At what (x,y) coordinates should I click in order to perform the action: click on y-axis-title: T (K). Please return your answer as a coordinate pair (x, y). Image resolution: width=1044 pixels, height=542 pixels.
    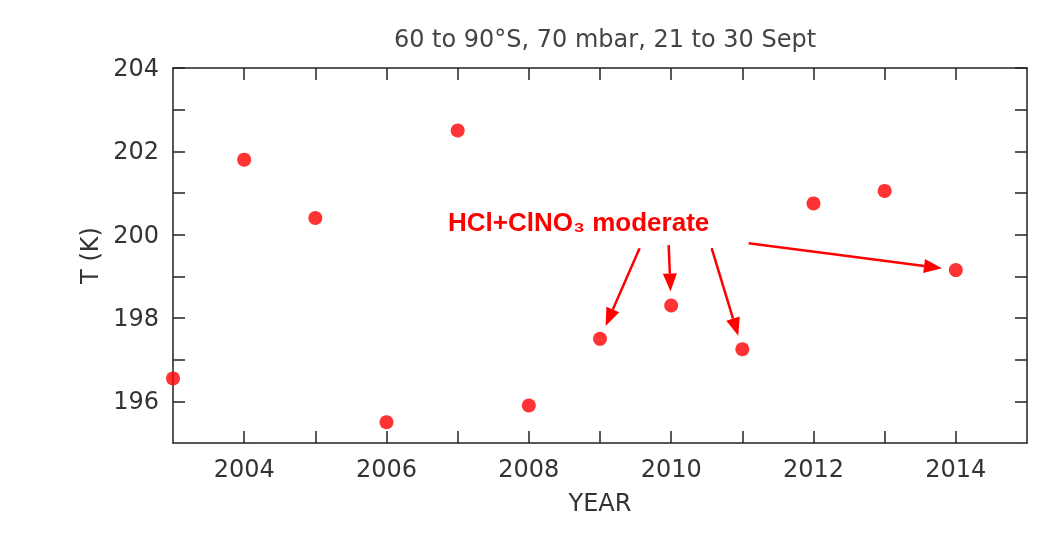
    Looking at the image, I should click on (90, 256).